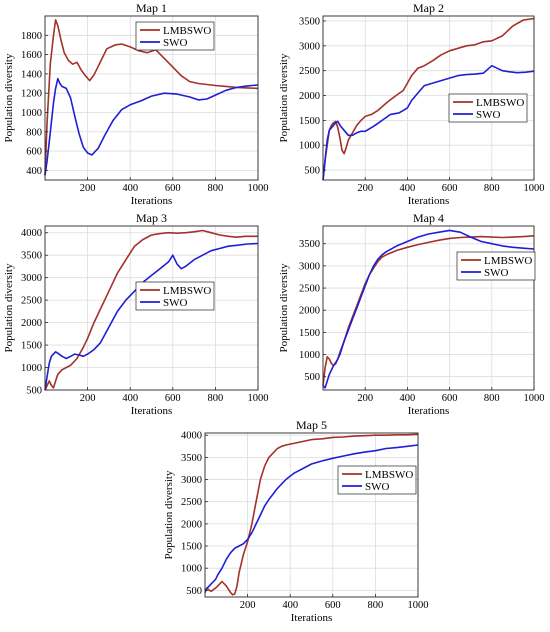 This screenshot has width=550, height=632. What do you see at coordinates (31, 36) in the screenshot?
I see `y-tick-label: 1800` at bounding box center [31, 36].